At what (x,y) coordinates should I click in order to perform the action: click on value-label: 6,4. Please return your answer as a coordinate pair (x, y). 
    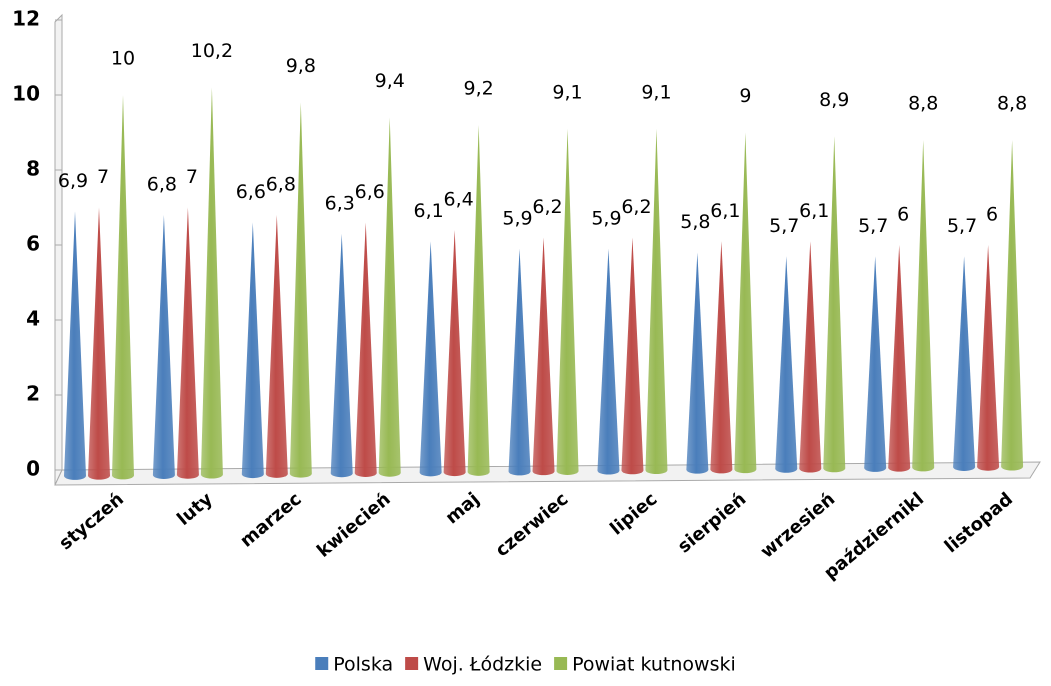
    Looking at the image, I should click on (459, 200).